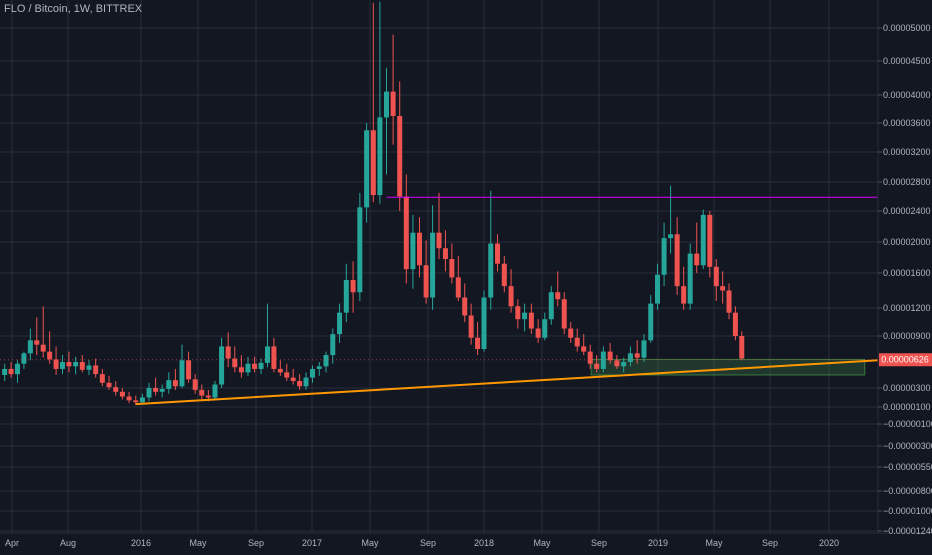 This screenshot has width=932, height=555. I want to click on price-tick-label: −0.00001240, so click(907, 531).